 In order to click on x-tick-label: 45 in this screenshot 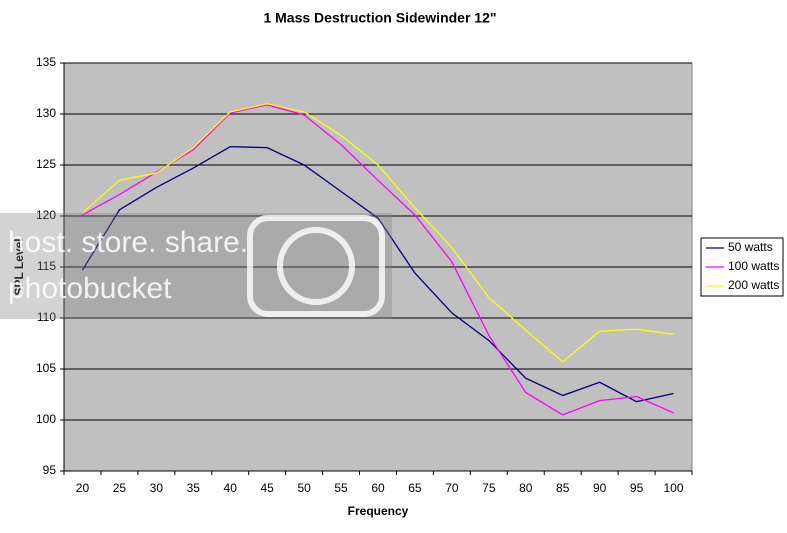, I will do `click(267, 488)`.